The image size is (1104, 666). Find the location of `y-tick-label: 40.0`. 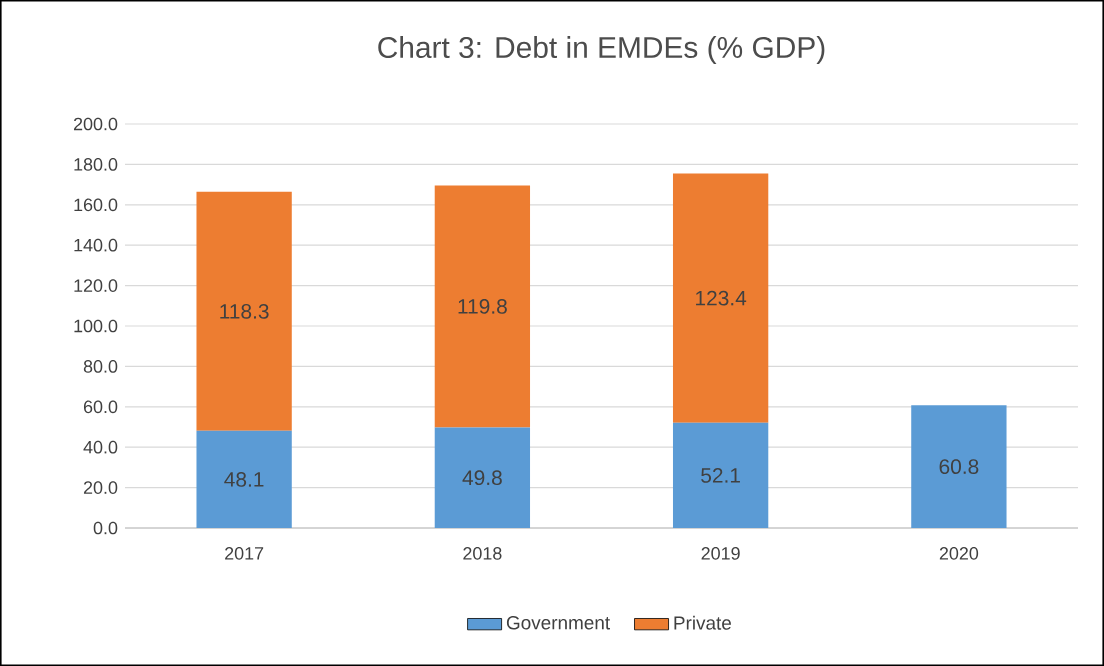

y-tick-label: 40.0 is located at coordinates (100, 447).